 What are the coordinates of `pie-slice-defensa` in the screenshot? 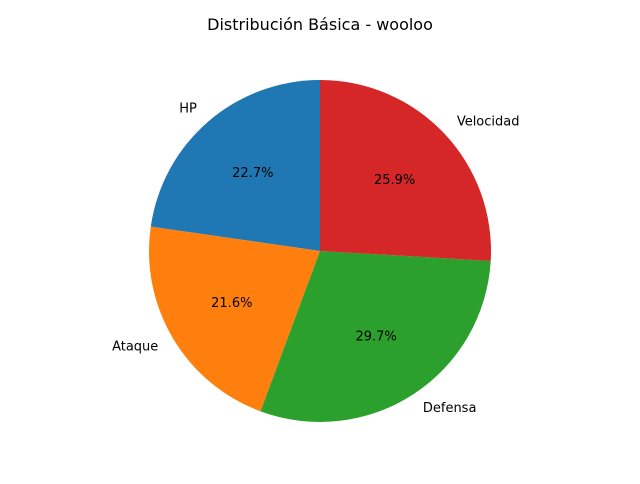 It's located at (375, 337).